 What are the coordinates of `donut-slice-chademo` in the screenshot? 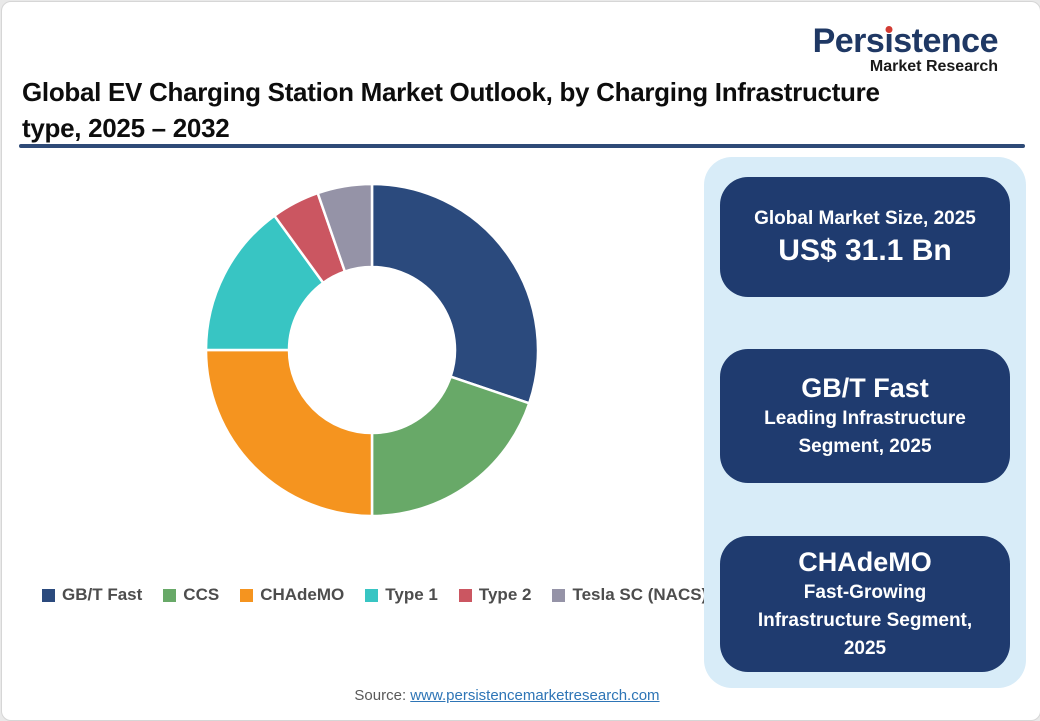 It's located at (289, 433).